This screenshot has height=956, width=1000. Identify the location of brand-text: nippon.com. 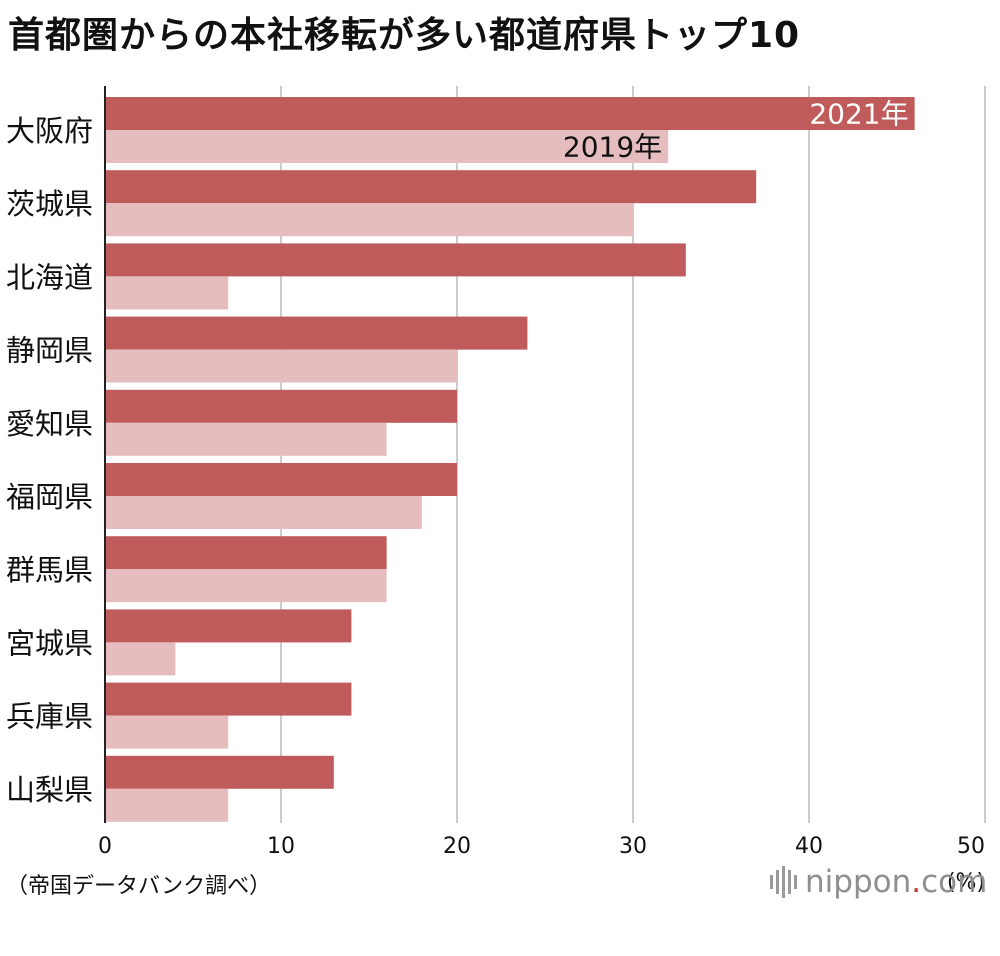
(896, 882).